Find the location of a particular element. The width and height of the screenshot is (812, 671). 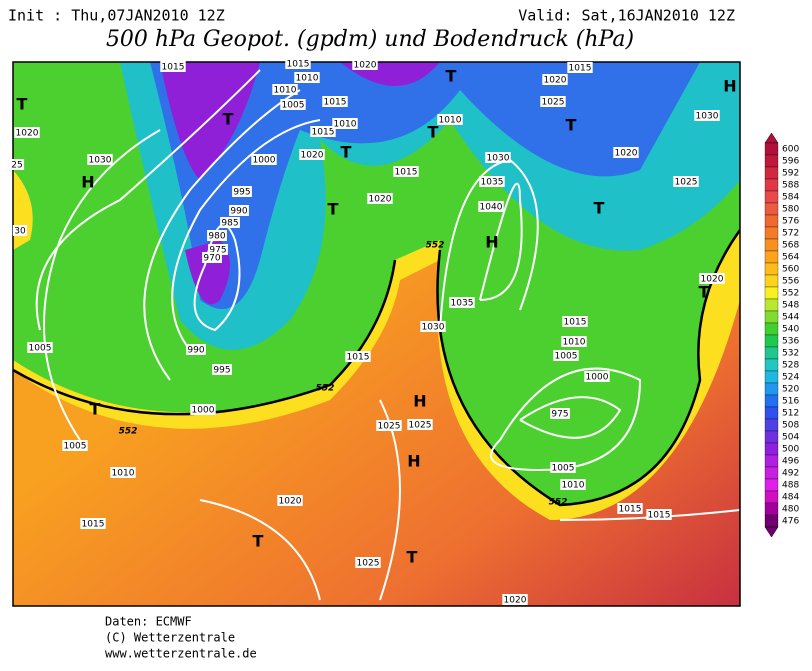

colorbar-label: 508 is located at coordinates (790, 426).